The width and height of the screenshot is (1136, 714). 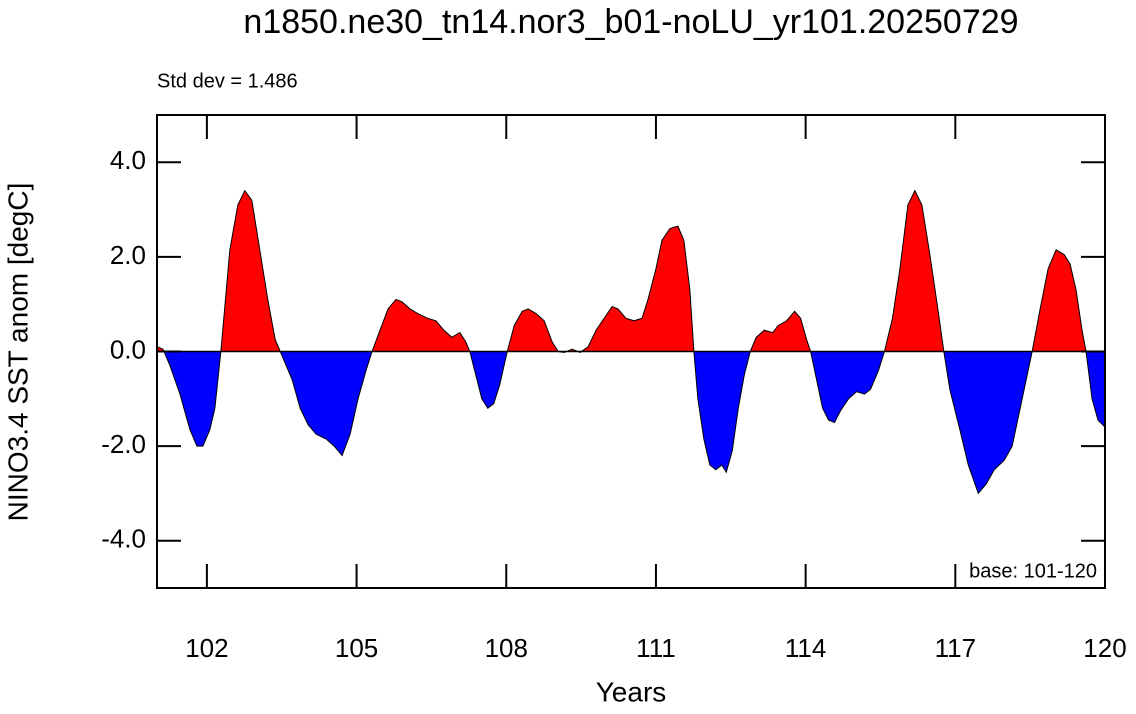 I want to click on y-tick-label: 2.0, so click(x=128, y=255).